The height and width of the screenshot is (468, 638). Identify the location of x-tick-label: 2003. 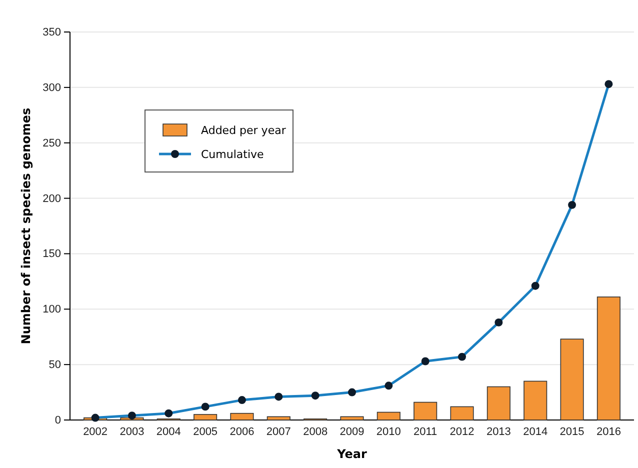
(132, 432).